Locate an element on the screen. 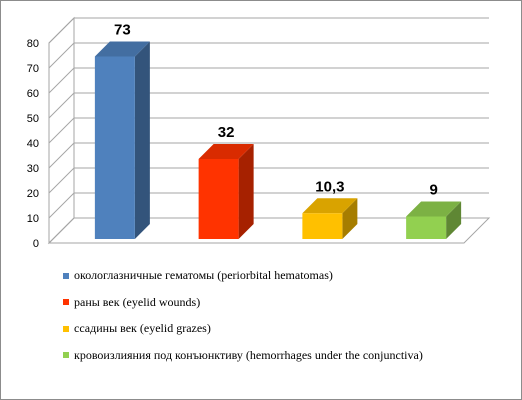  data-label: 10,3 is located at coordinates (329, 186).